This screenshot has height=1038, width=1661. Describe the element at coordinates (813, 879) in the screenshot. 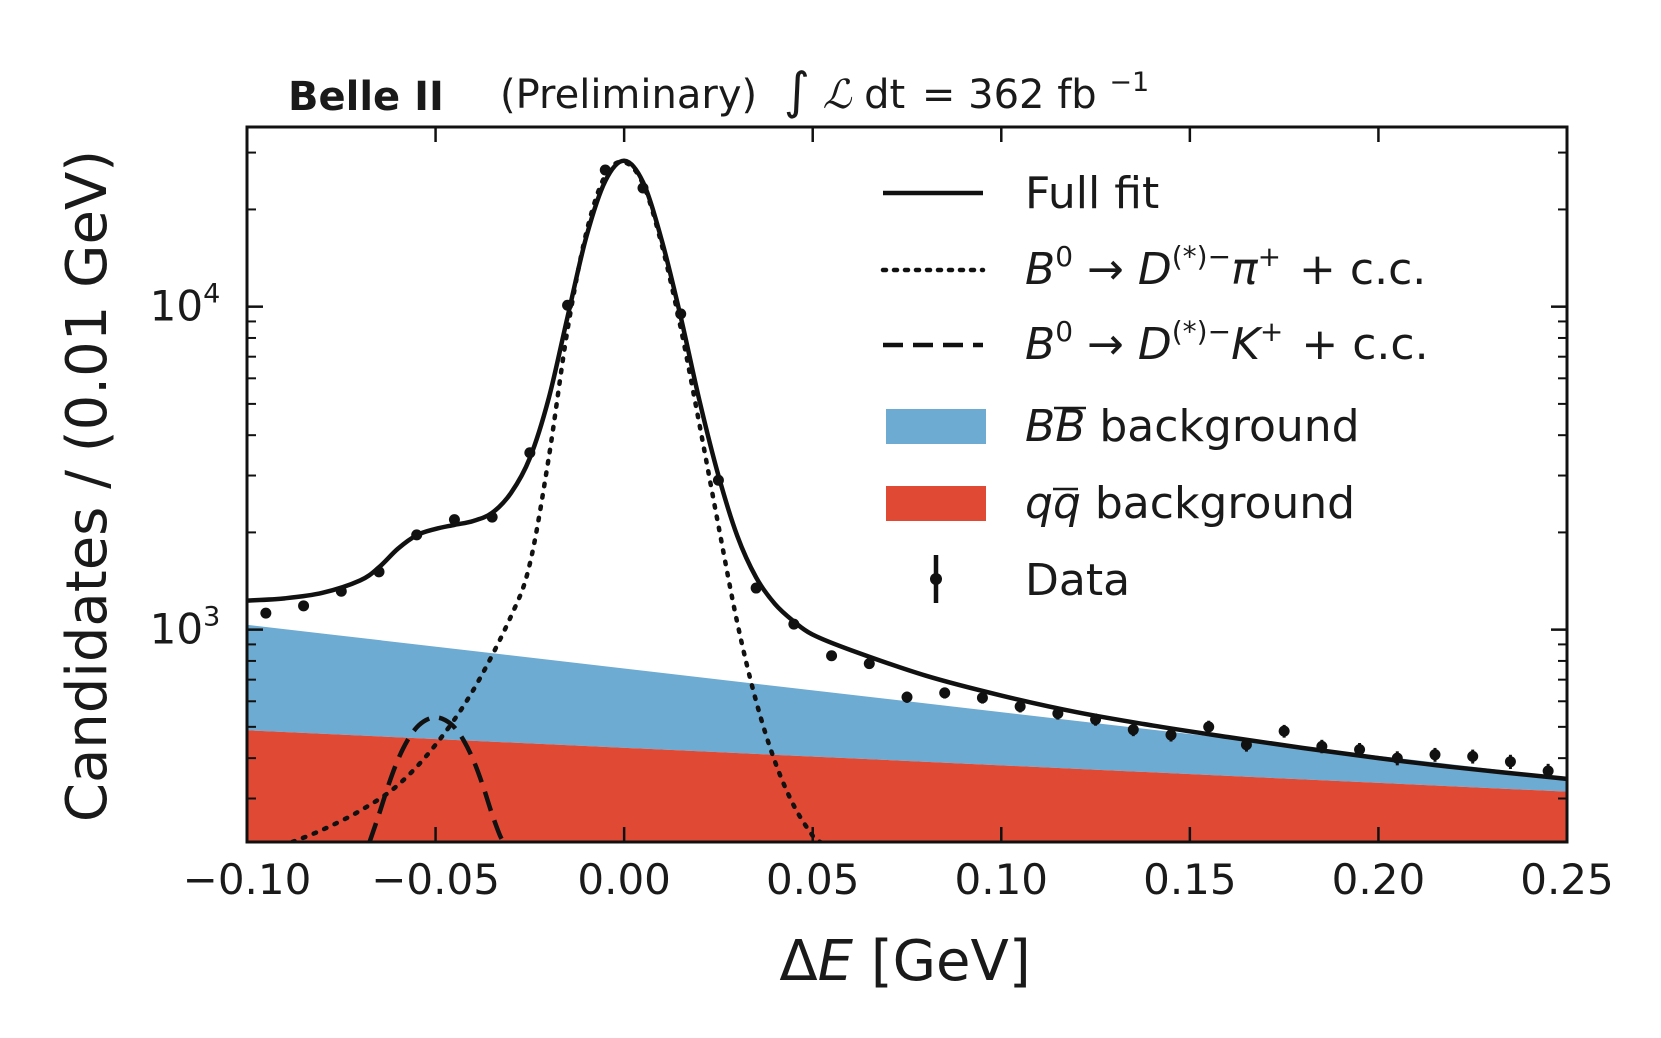

I see `x-tick-label: 0.05` at that location.